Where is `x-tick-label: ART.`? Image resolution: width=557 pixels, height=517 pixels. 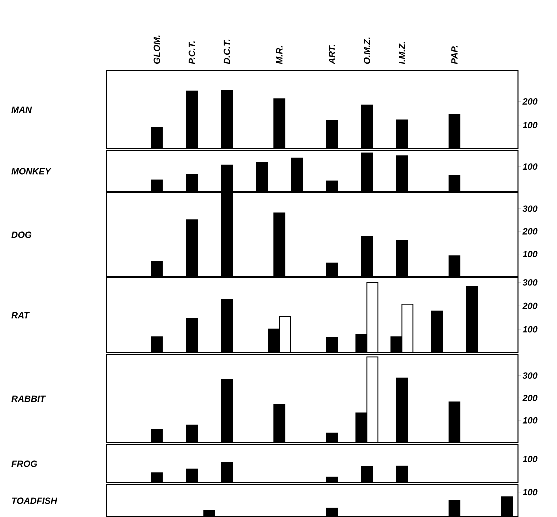 x-tick-label: ART. is located at coordinates (332, 55).